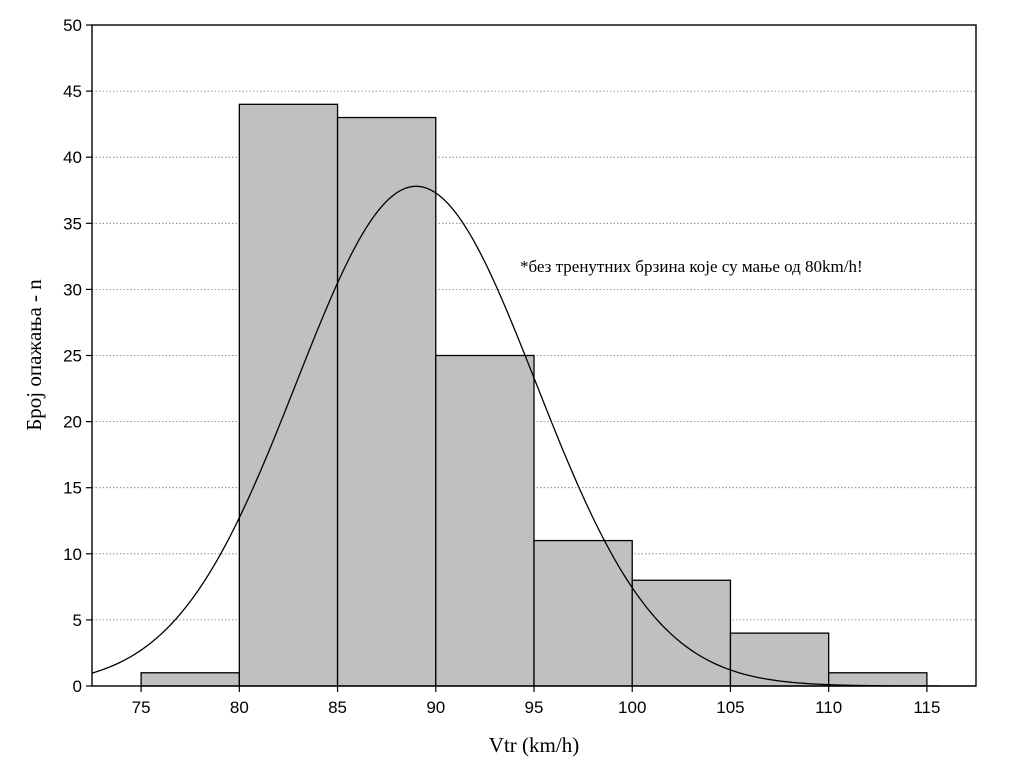 This screenshot has height=768, width=1013. Describe the element at coordinates (534, 745) in the screenshot. I see `x-axis-title: Vtr (km/h)` at that location.